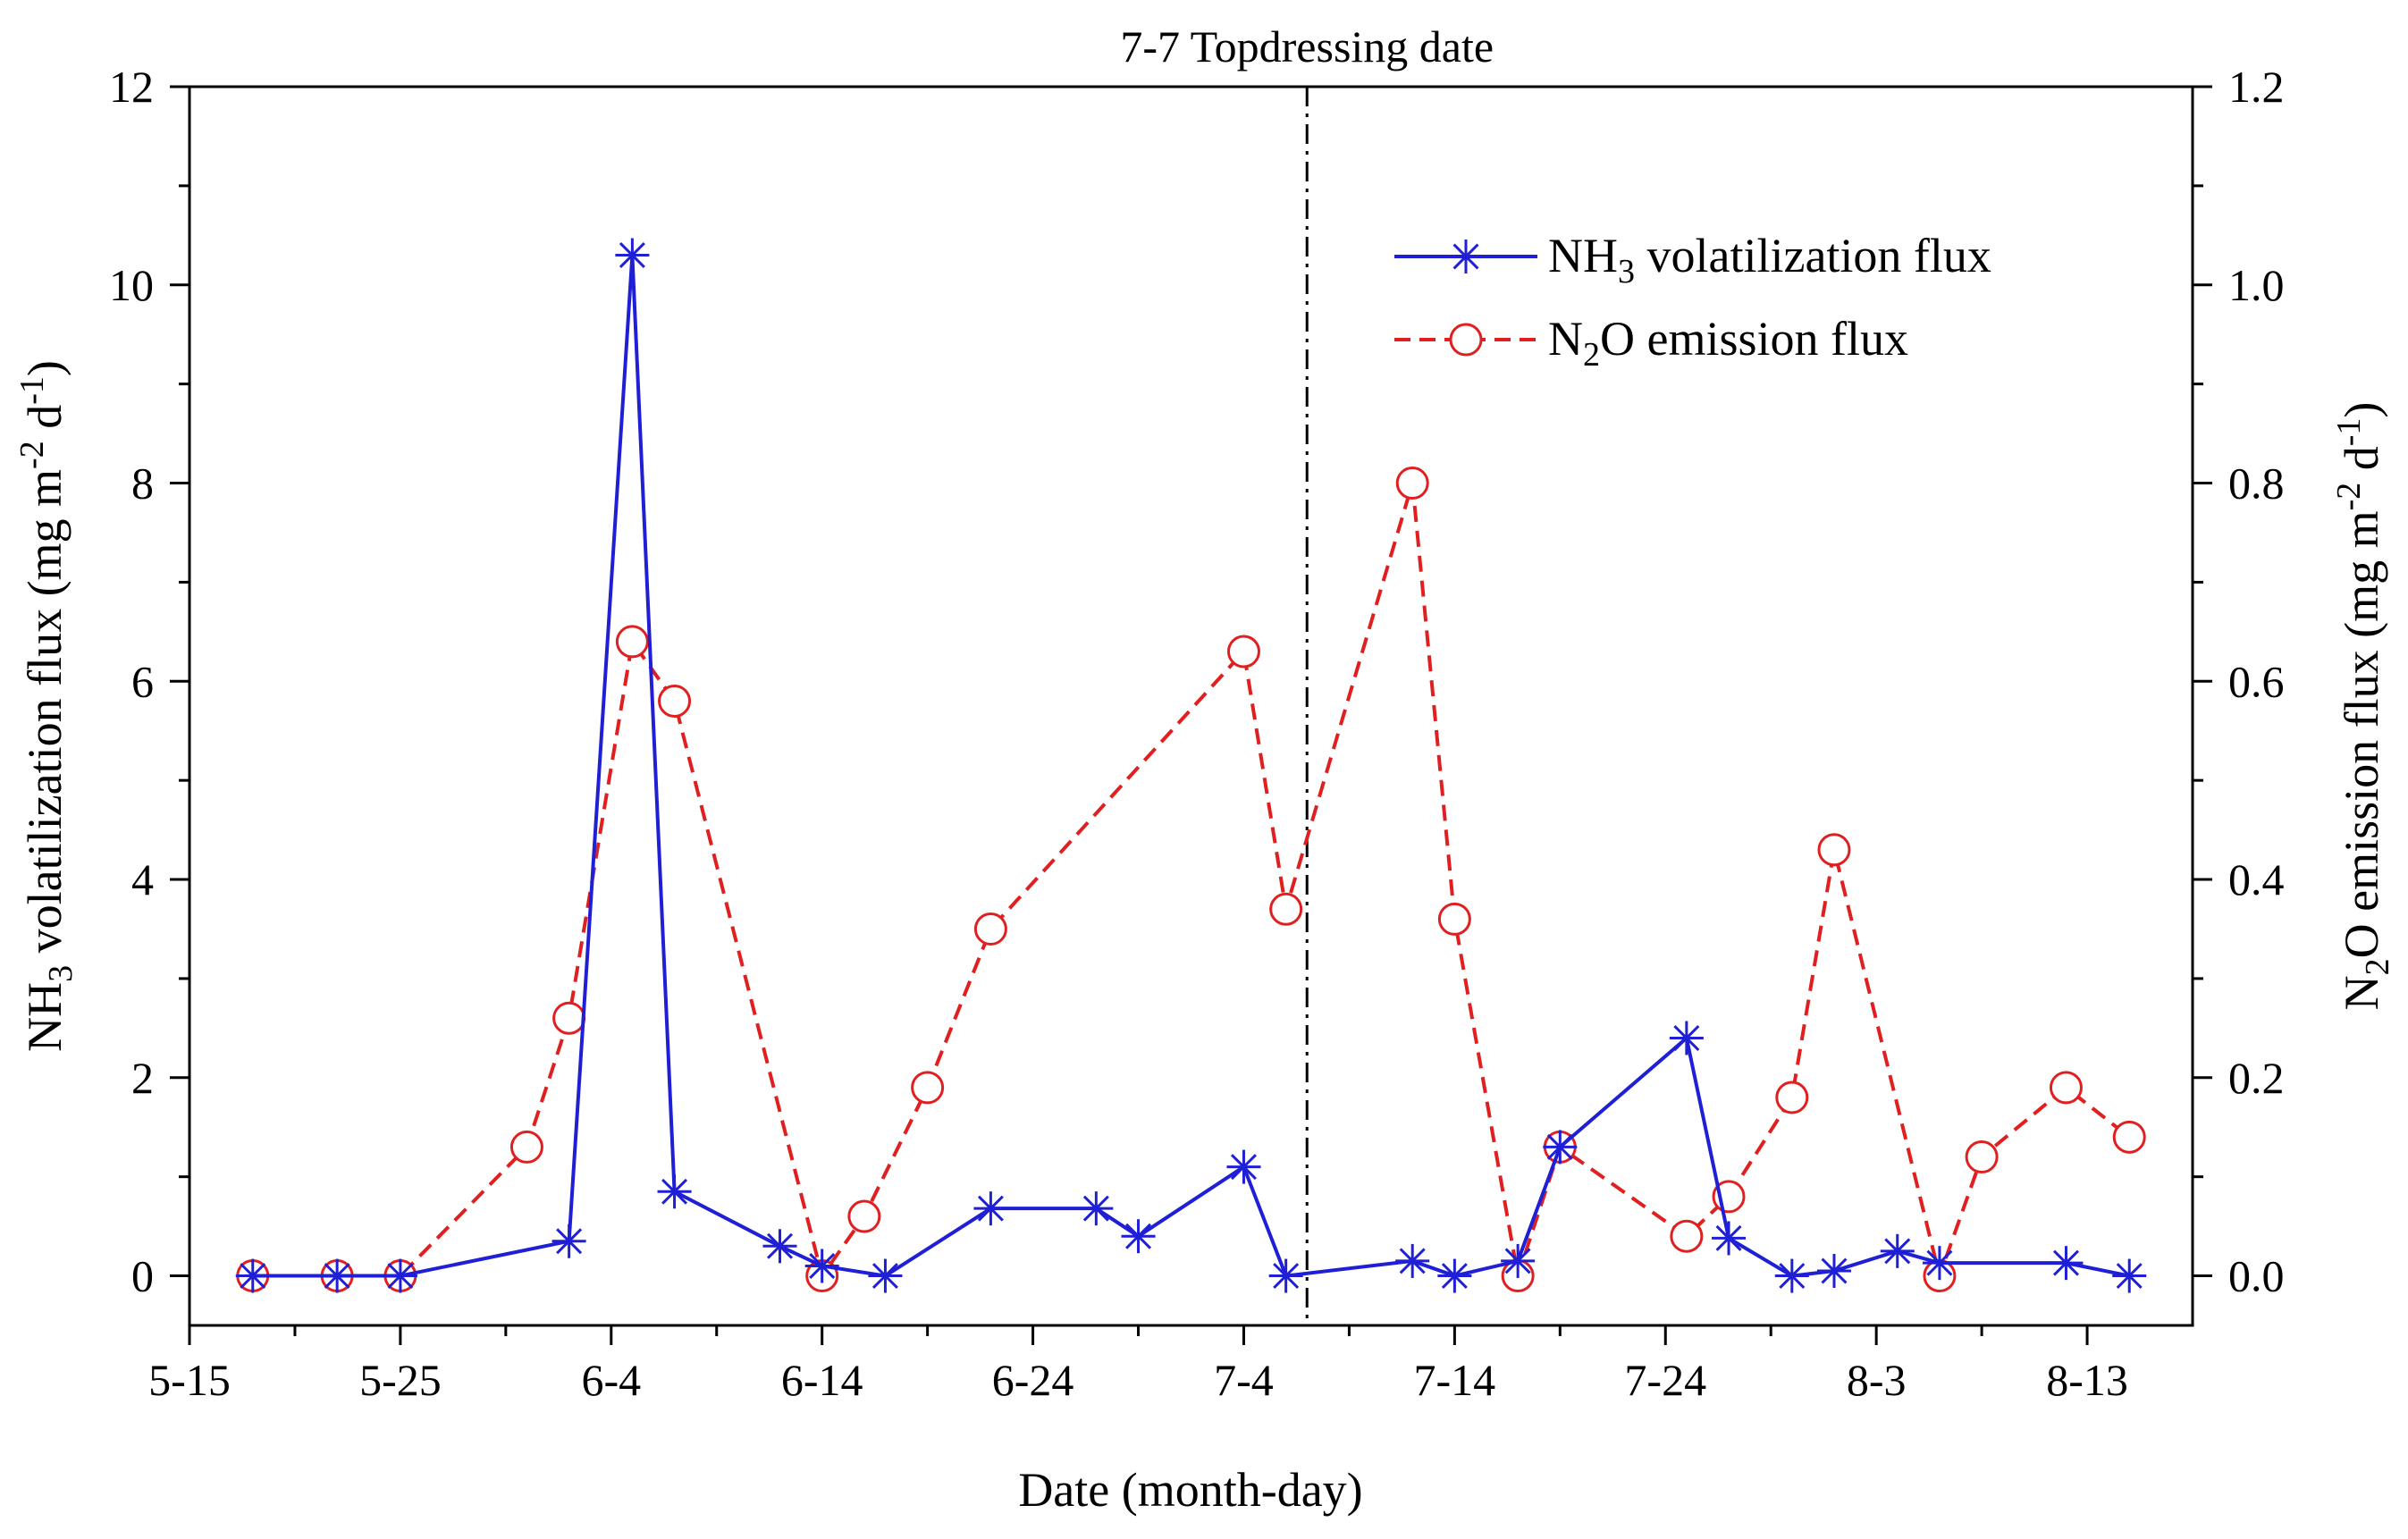 The width and height of the screenshot is (2408, 1539). Describe the element at coordinates (1033, 1380) in the screenshot. I see `x-tick-label: 6-24` at that location.